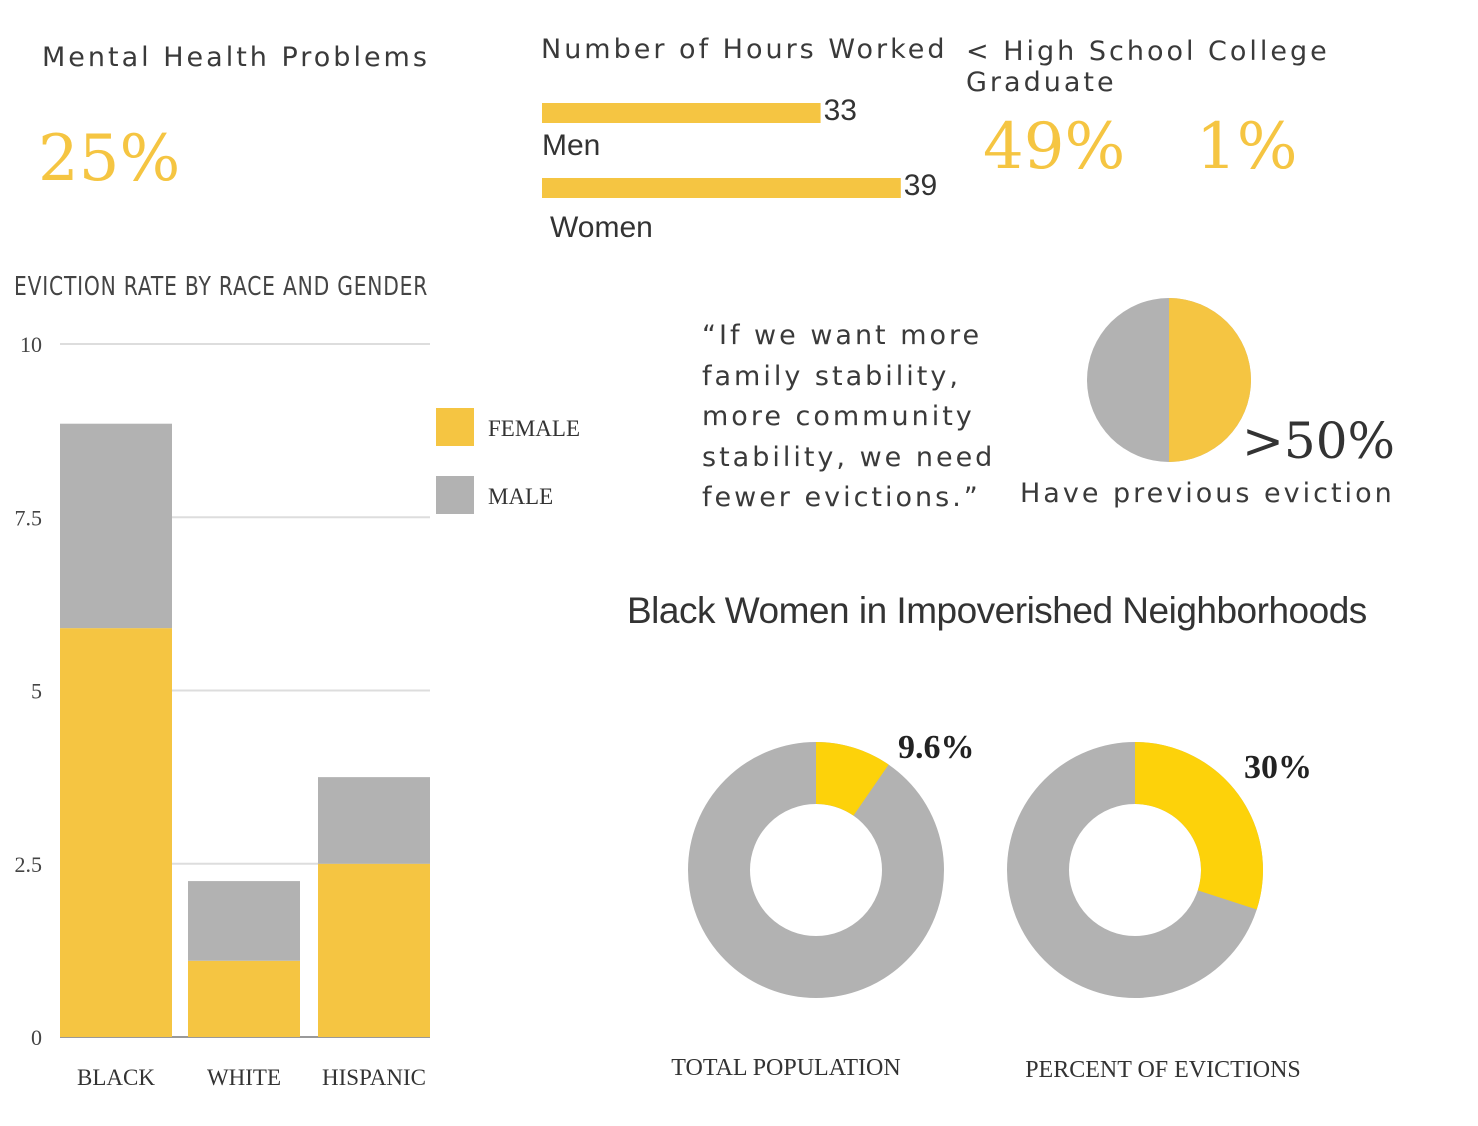 The width and height of the screenshot is (1478, 1126). I want to click on y-tick-label: 10, so click(31, 344).